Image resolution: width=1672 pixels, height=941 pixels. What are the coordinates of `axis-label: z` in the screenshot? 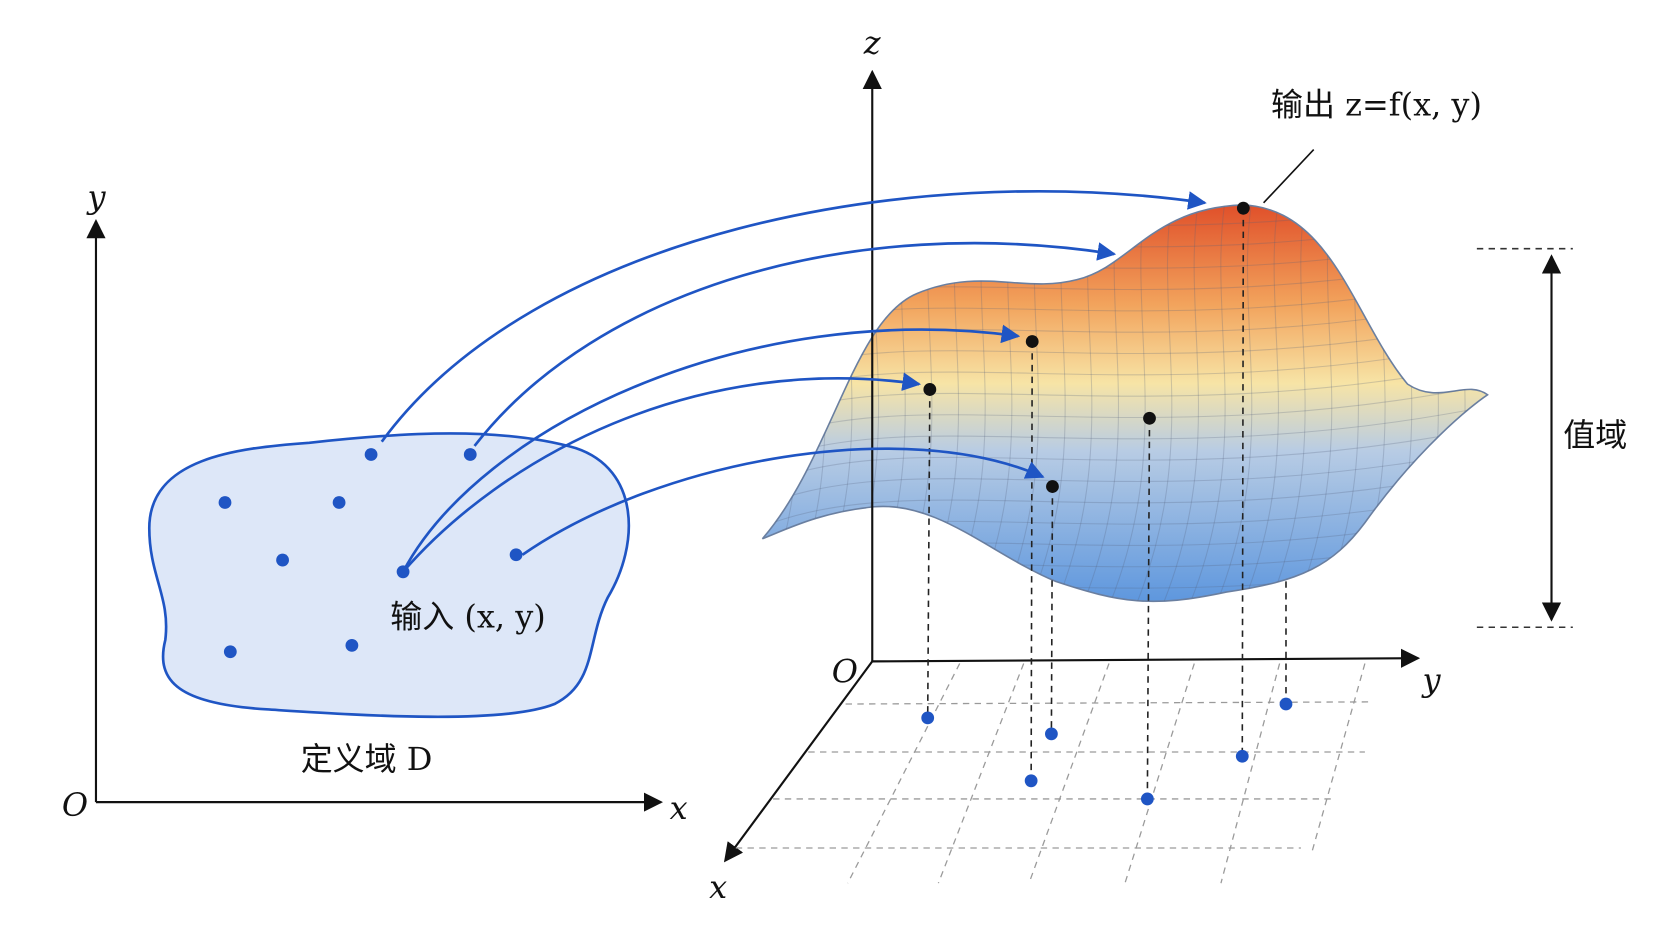 It's located at (872, 43).